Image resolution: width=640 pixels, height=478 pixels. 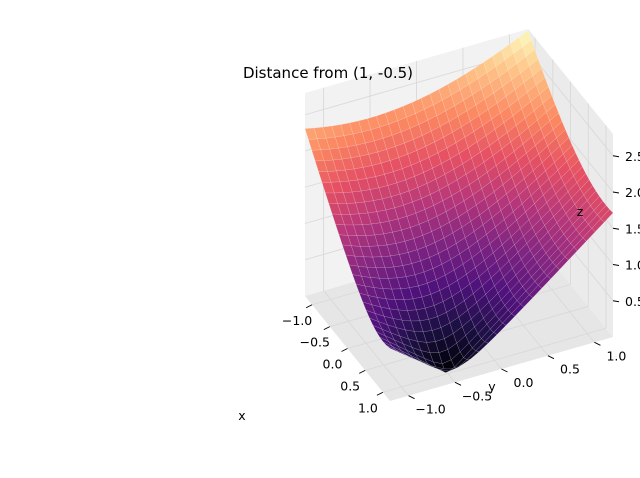 What do you see at coordinates (616, 355) in the screenshot?
I see `y-tick-label: 1.0` at bounding box center [616, 355].